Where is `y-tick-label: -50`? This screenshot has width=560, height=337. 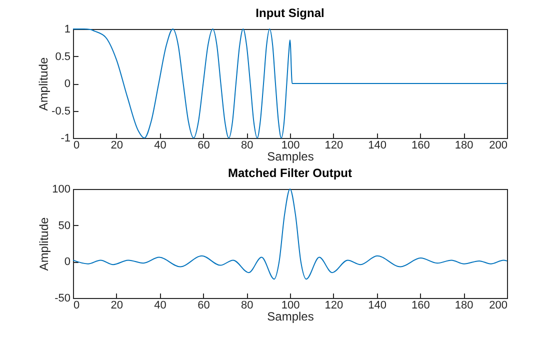
y-tick-label: -50 is located at coordinates (62, 298).